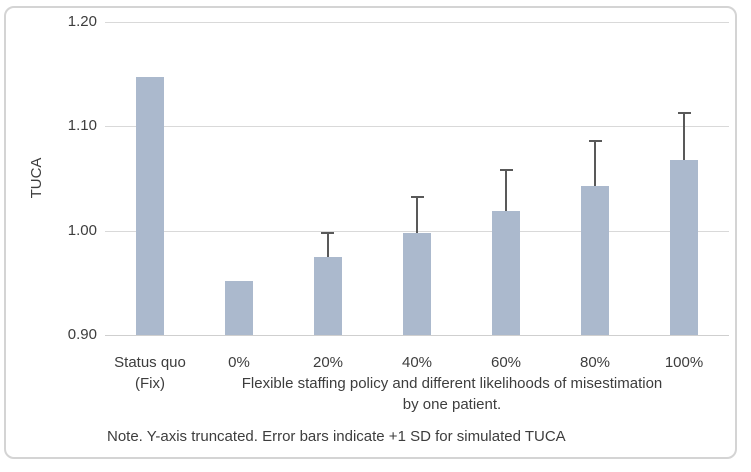 Image resolution: width=751 pixels, height=472 pixels. Describe the element at coordinates (328, 362) in the screenshot. I see `x-category-label: 20%` at that location.